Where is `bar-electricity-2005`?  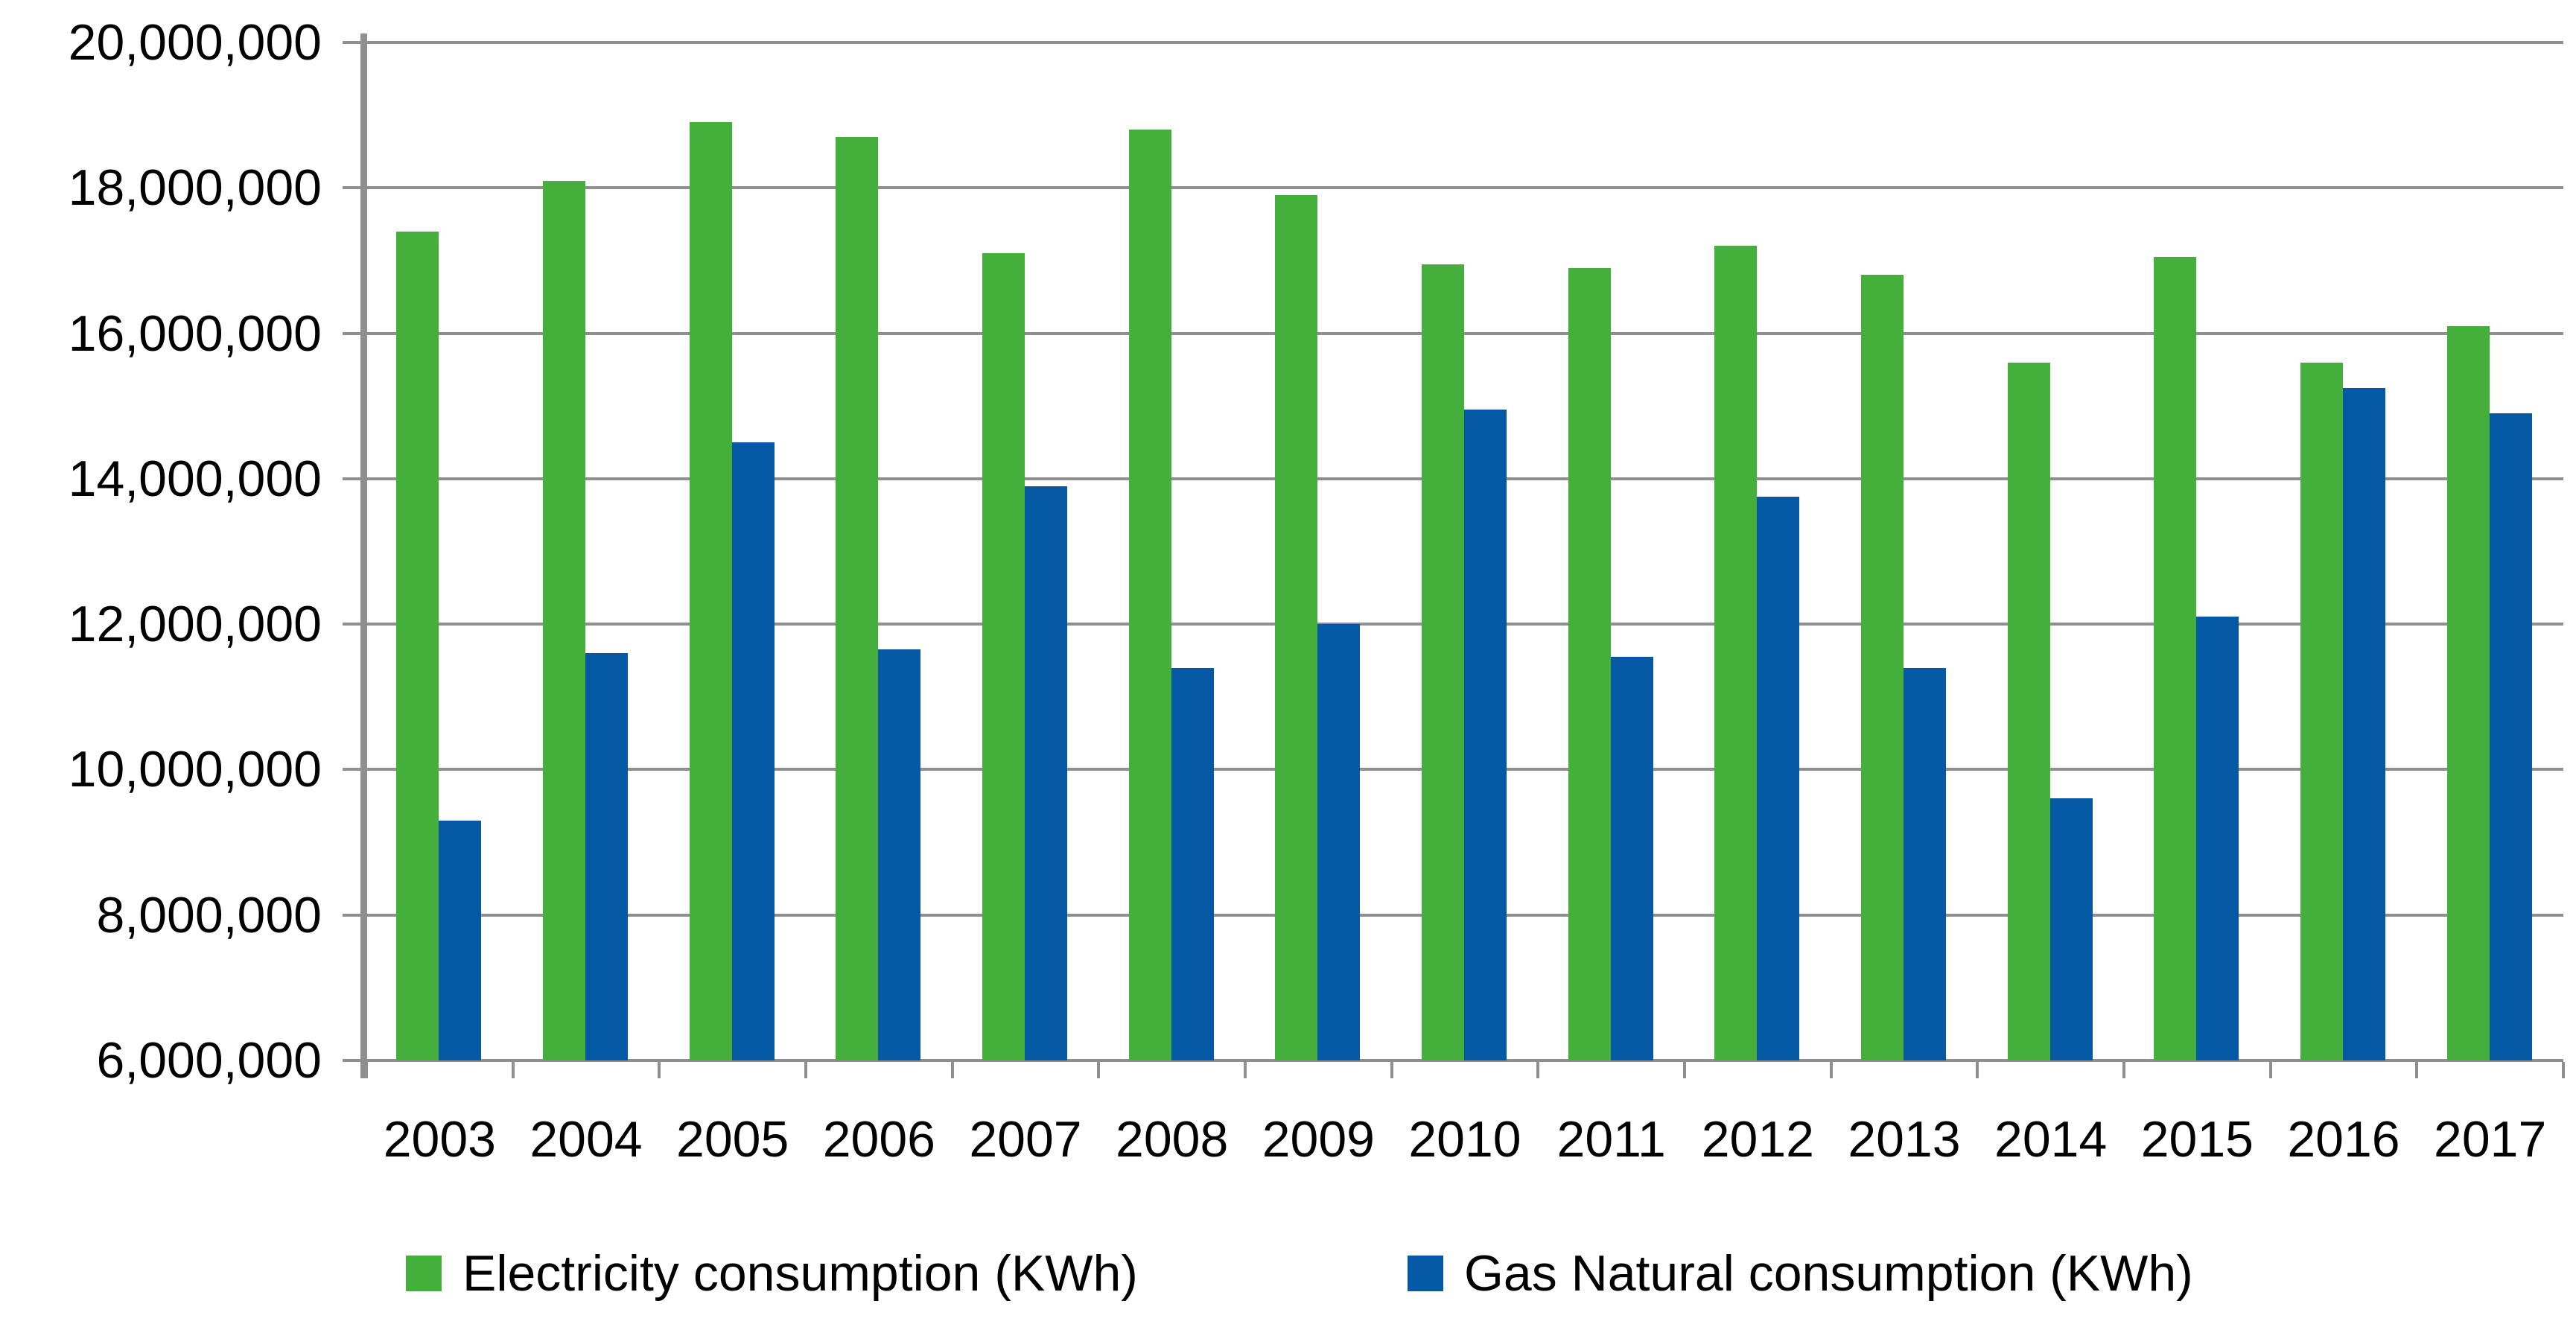
bar-electricity-2005 is located at coordinates (710, 591).